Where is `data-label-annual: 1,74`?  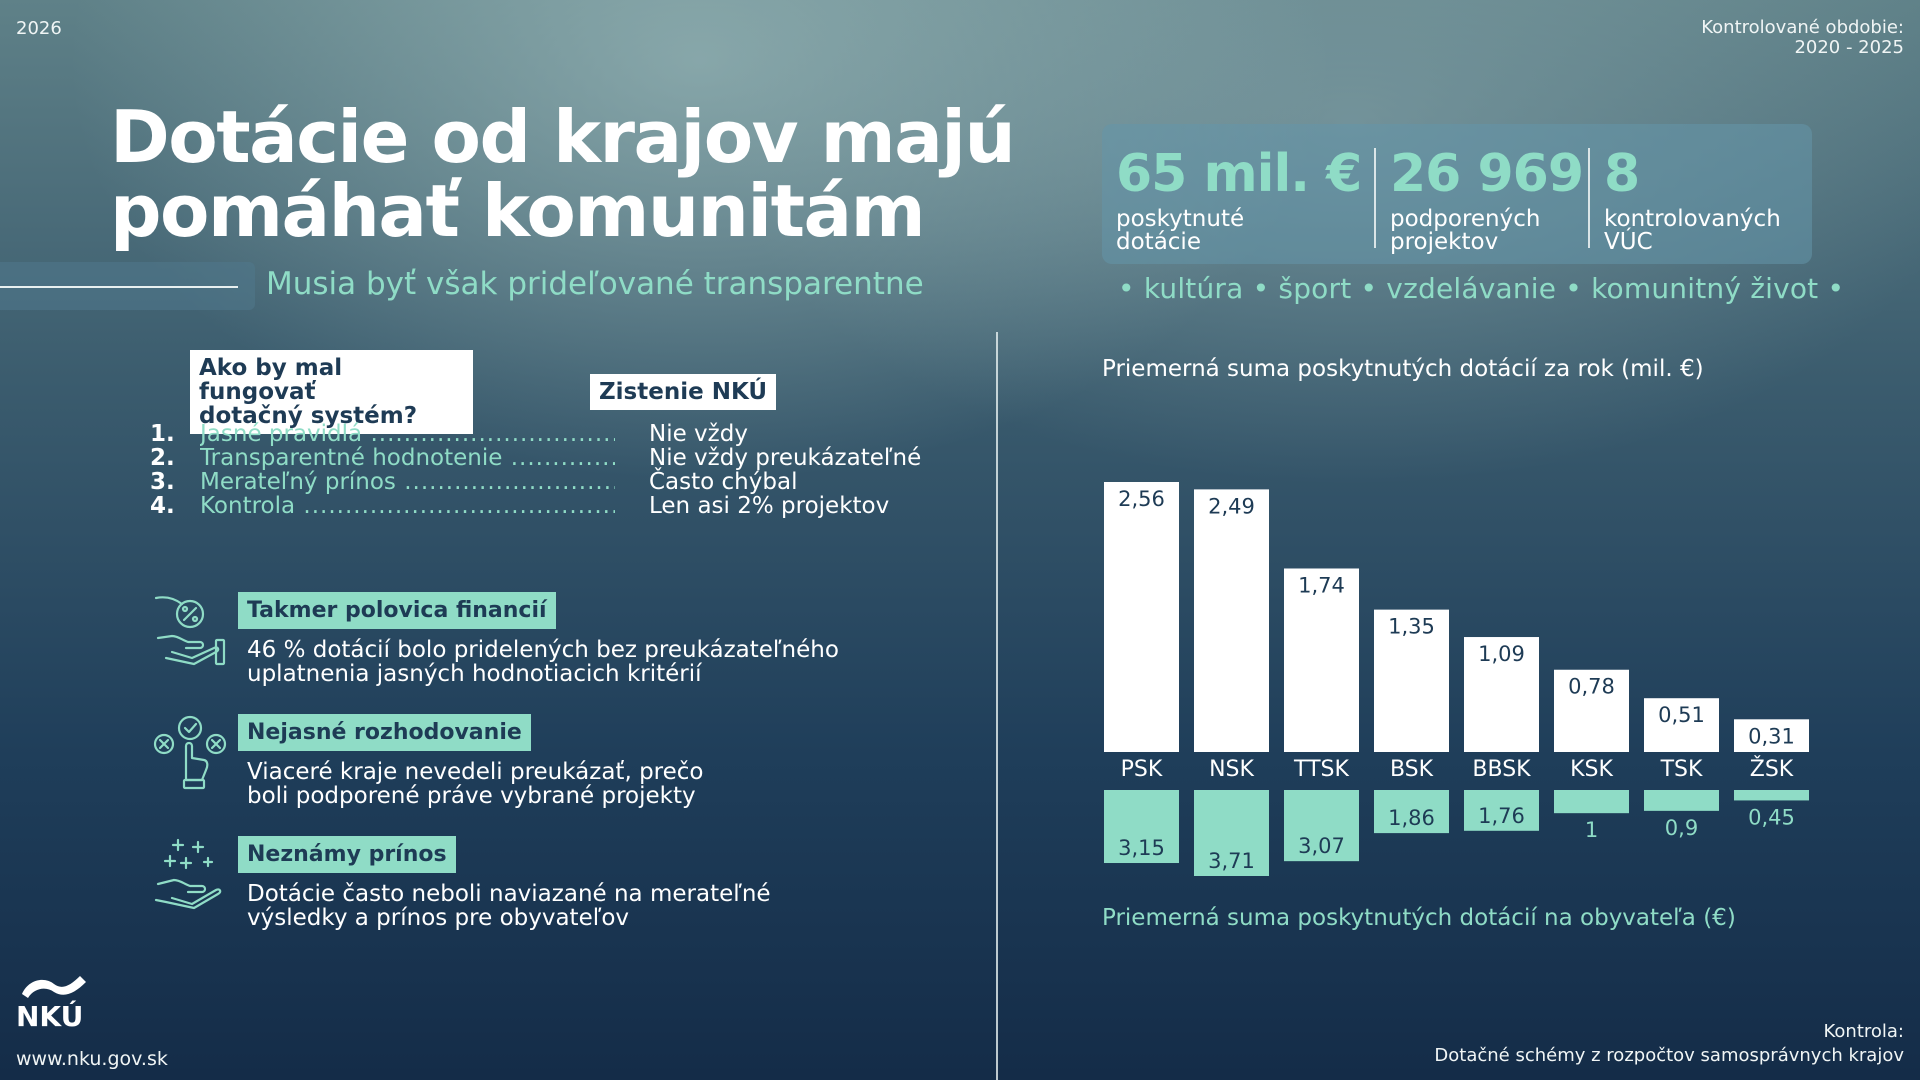 data-label-annual: 1,74 is located at coordinates (1321, 585).